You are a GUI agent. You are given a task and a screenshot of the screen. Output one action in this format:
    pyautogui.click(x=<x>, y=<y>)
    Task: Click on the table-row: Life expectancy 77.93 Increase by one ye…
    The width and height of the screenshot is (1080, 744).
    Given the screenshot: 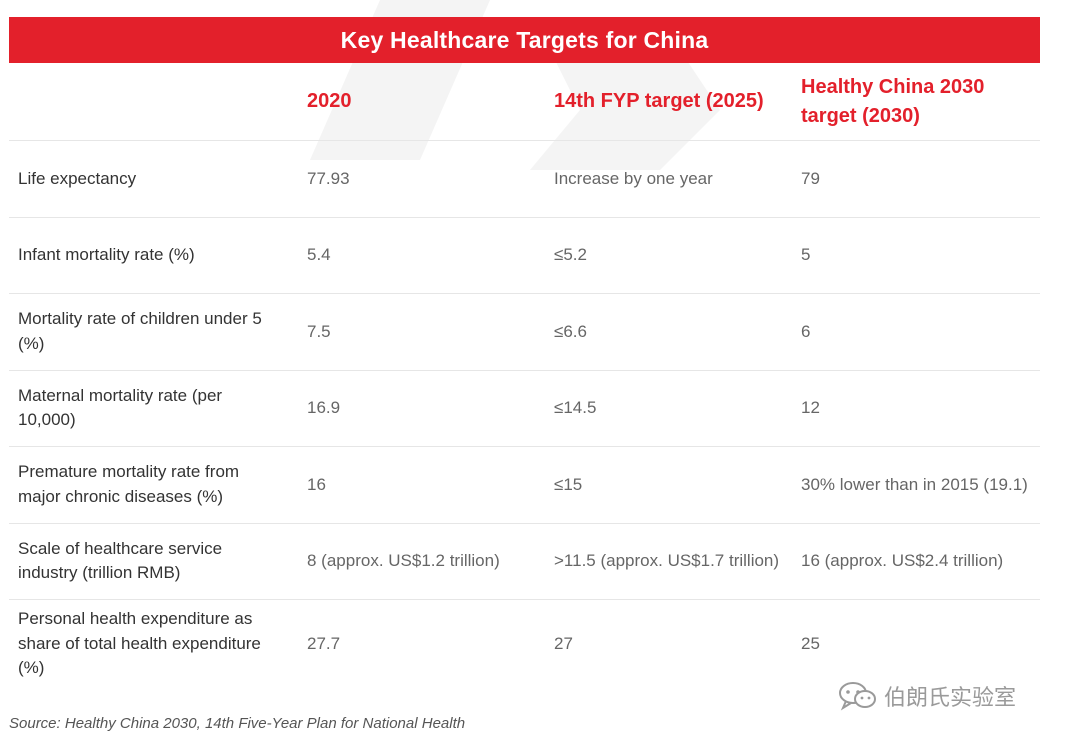 What is the action you would take?
    pyautogui.click(x=524, y=179)
    